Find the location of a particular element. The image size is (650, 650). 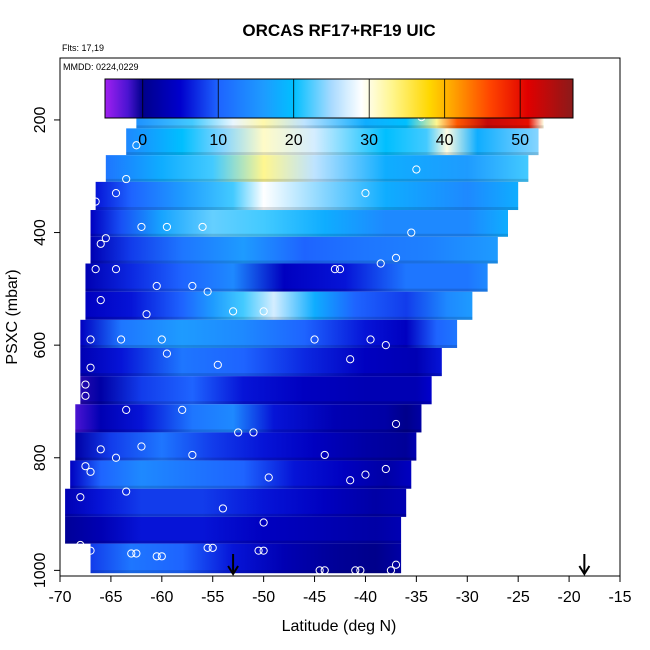

chart-title: ORCAS RF17+RF19 UIC is located at coordinates (338, 30).